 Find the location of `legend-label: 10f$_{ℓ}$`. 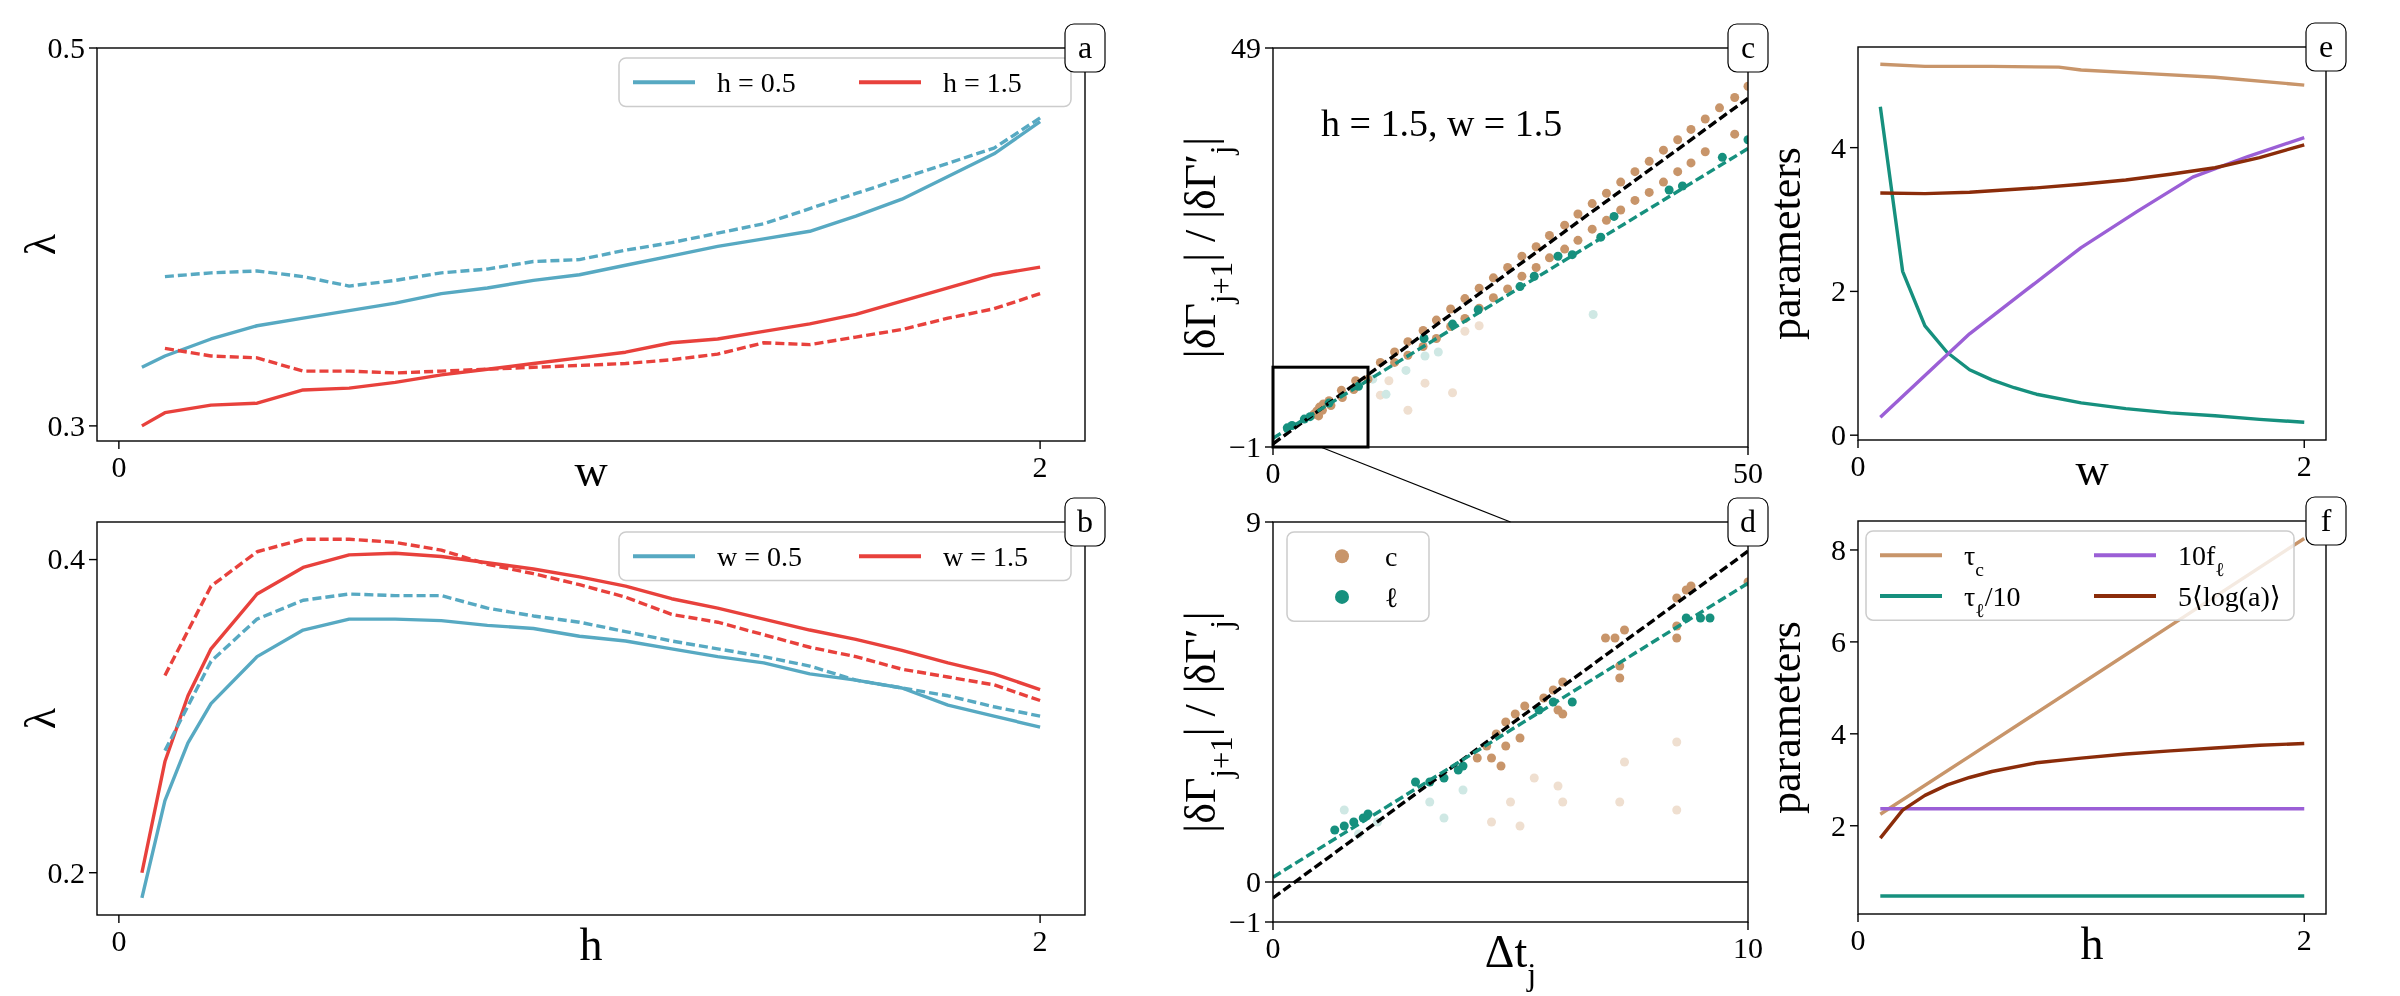

legend-label: 10f$_{ℓ}$ is located at coordinates (2201, 560).